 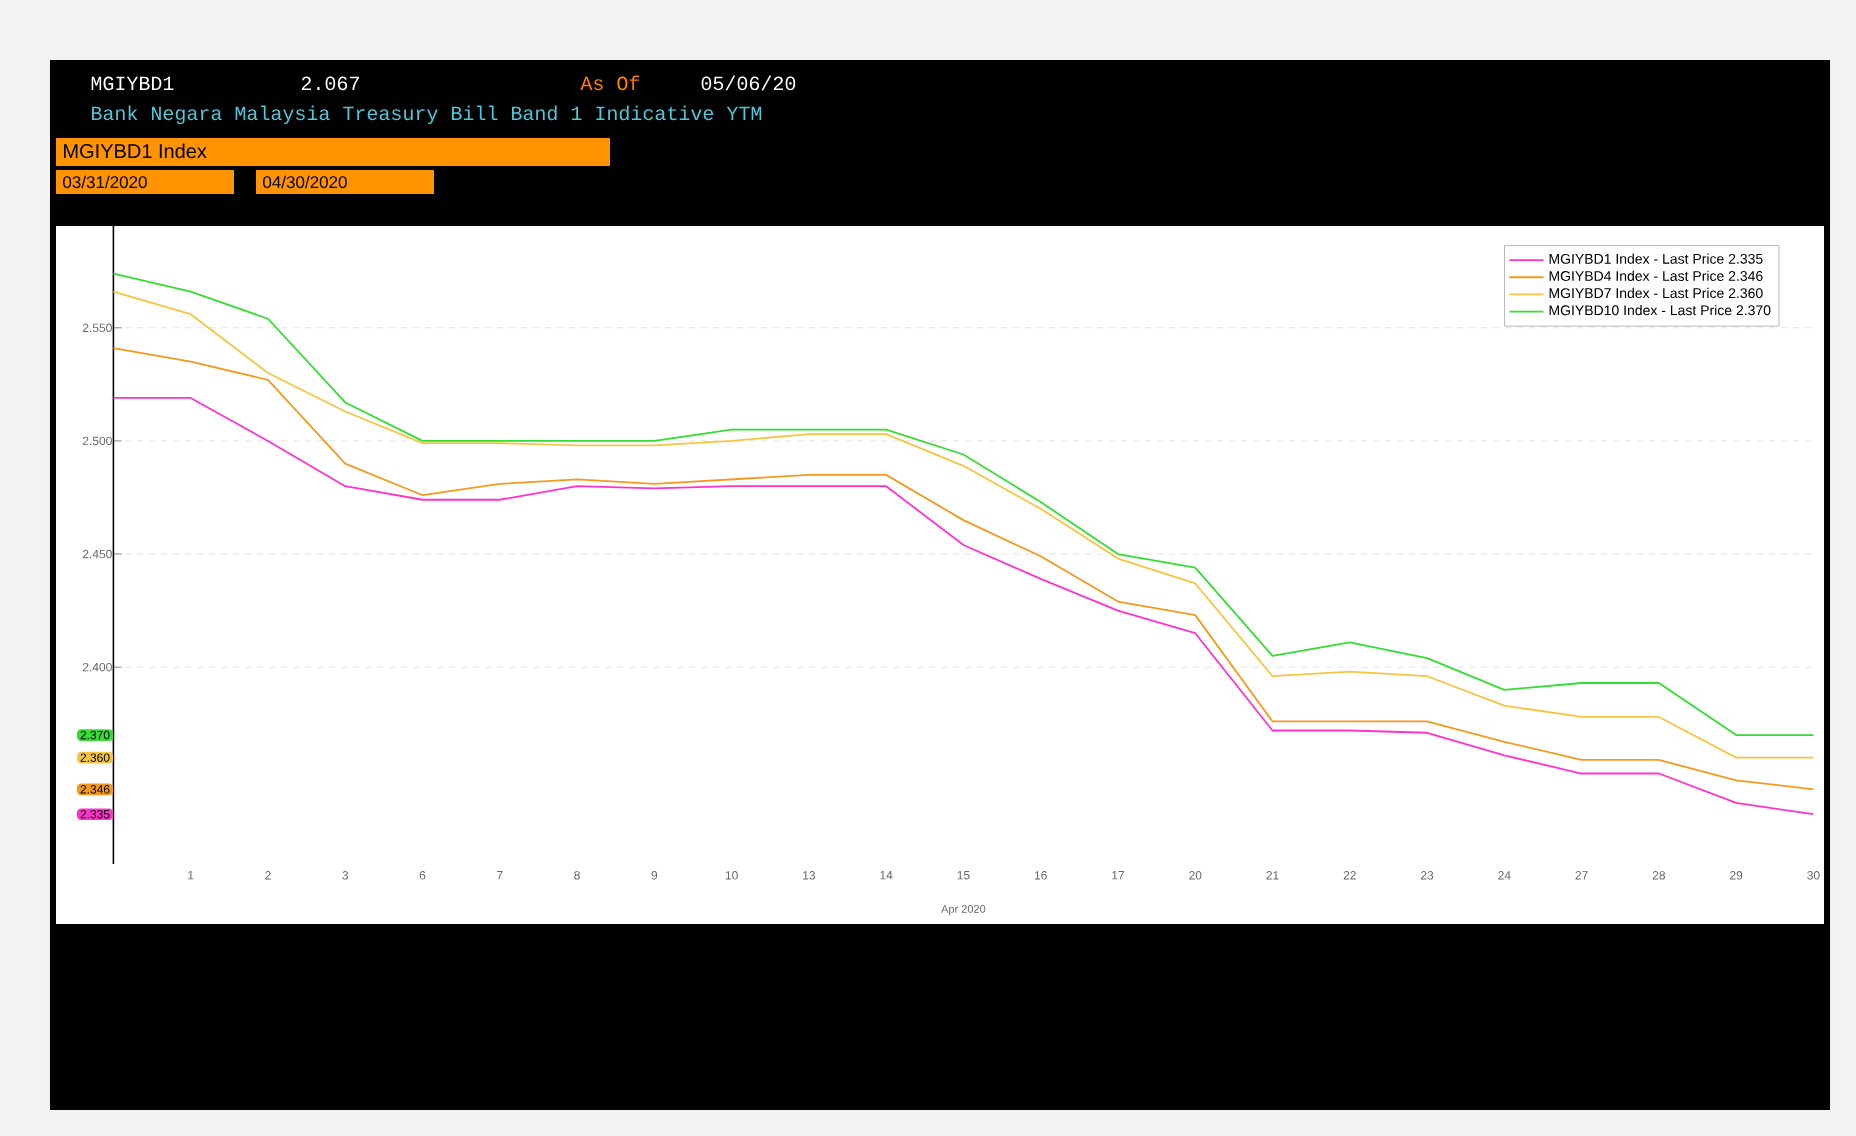 I want to click on text: 04/30/2020, so click(x=305, y=182).